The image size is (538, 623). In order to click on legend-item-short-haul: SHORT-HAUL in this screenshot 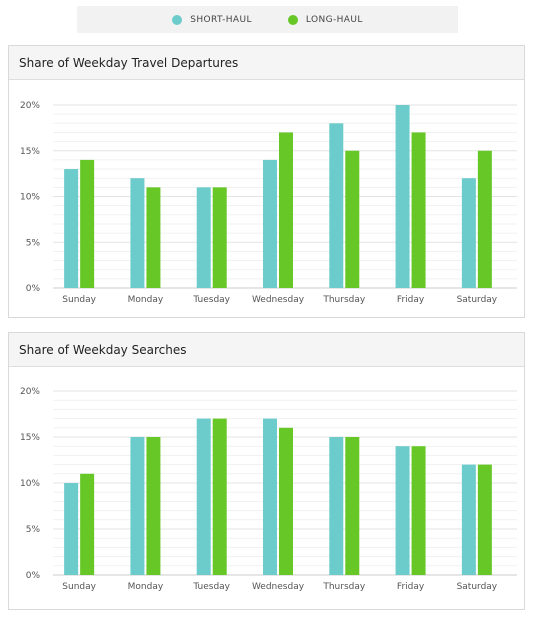, I will do `click(212, 19)`.